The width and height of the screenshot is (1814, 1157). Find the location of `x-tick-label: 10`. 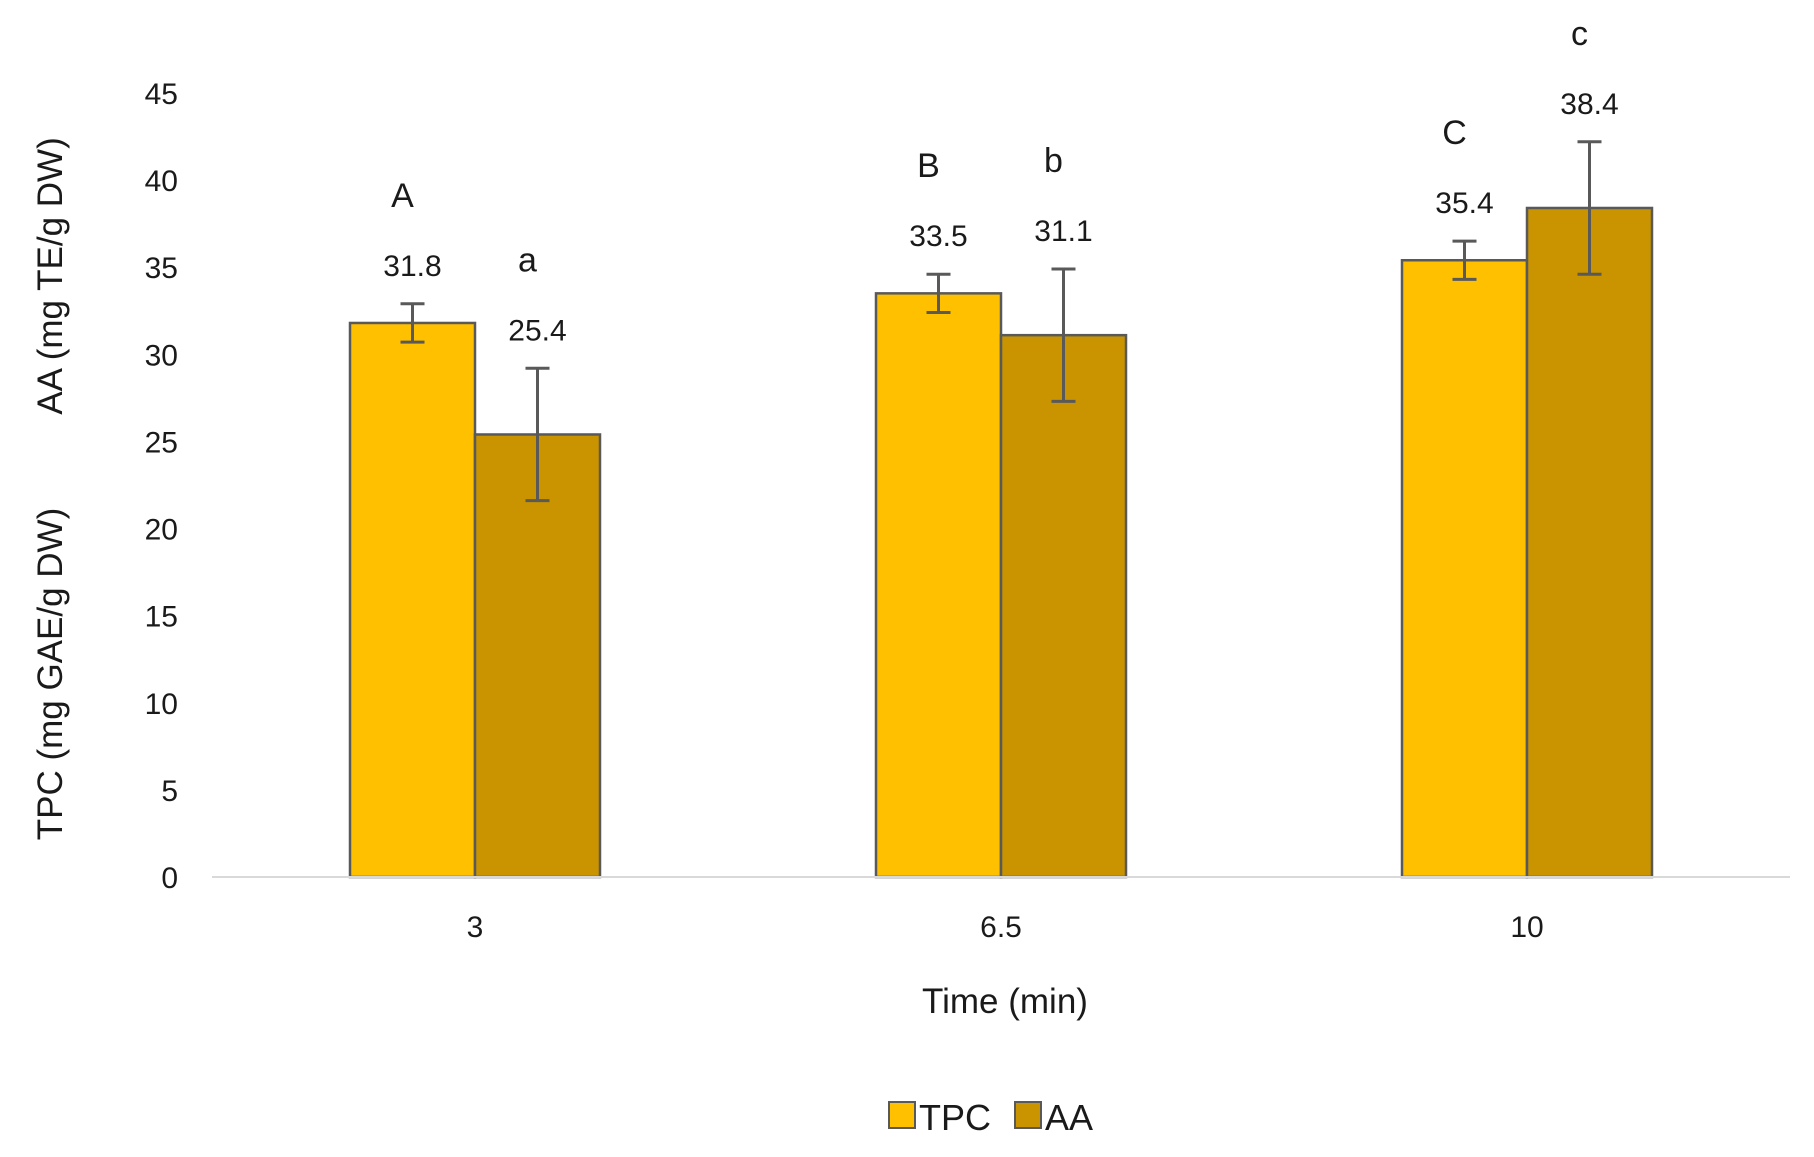

x-tick-label: 10 is located at coordinates (1526, 927).